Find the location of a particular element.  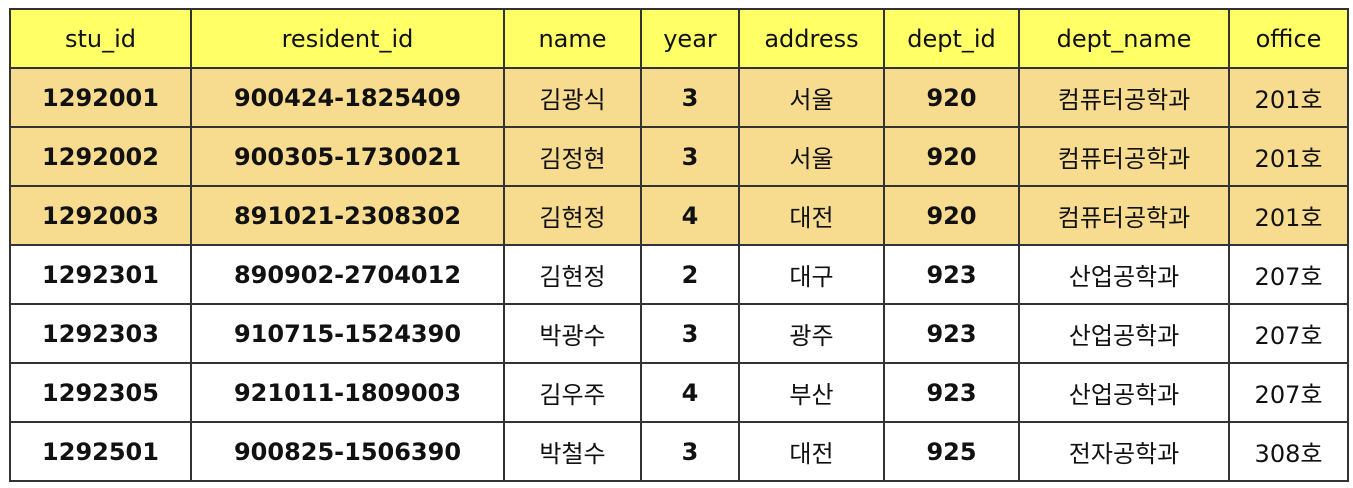

column-header-name: name is located at coordinates (572, 38).